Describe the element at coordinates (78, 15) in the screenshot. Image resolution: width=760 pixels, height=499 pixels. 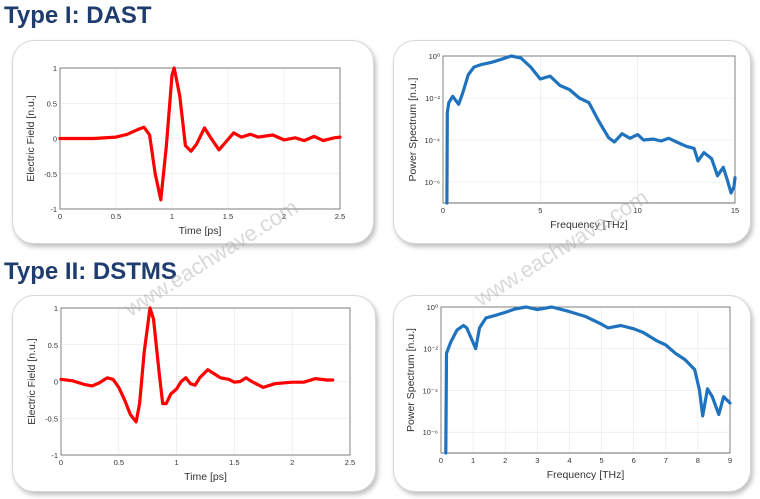
I see `title-type-1: Type I: DAST` at that location.